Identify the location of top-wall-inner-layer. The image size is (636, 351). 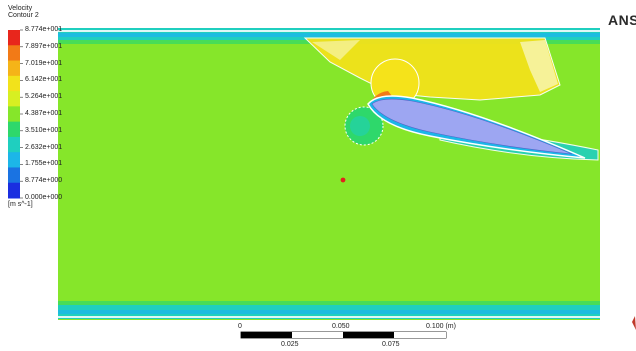
(329, 35).